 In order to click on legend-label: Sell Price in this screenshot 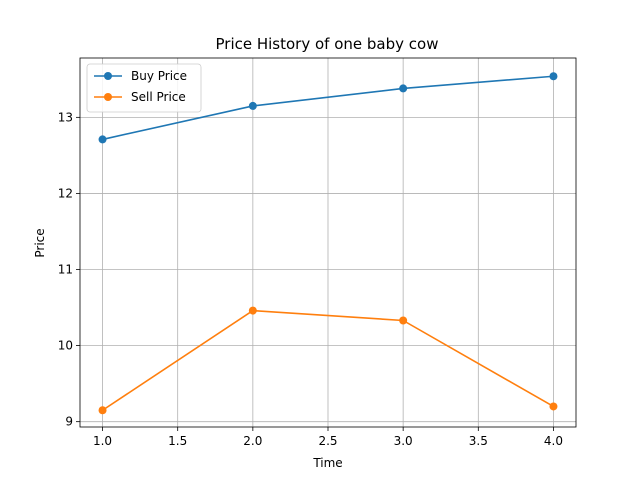, I will do `click(158, 97)`.